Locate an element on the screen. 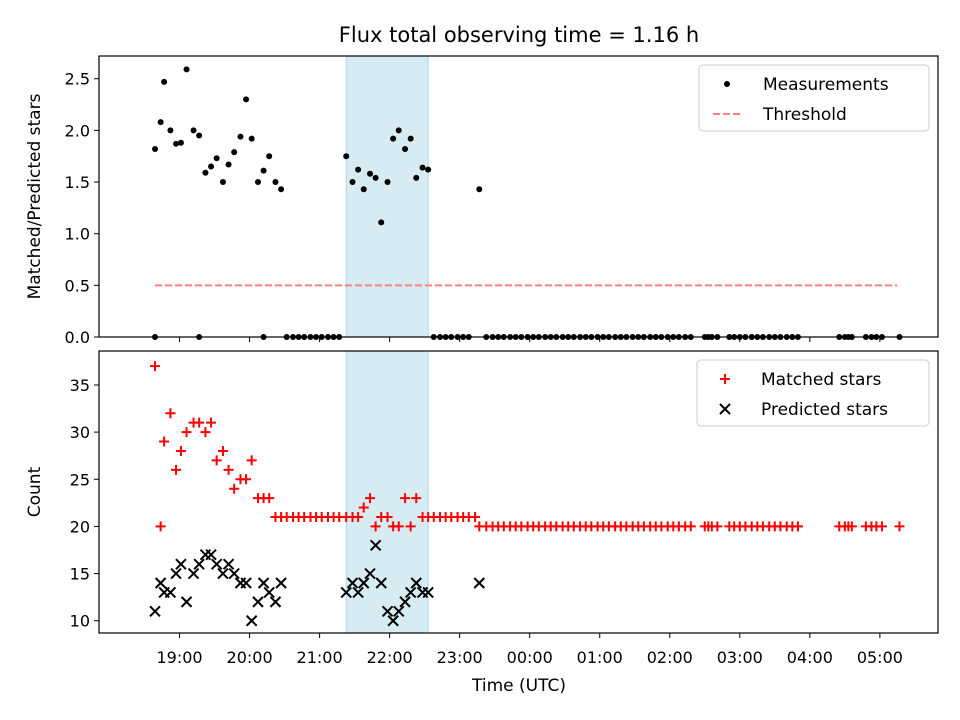  legend: Measurements Threshold is located at coordinates (814, 98).